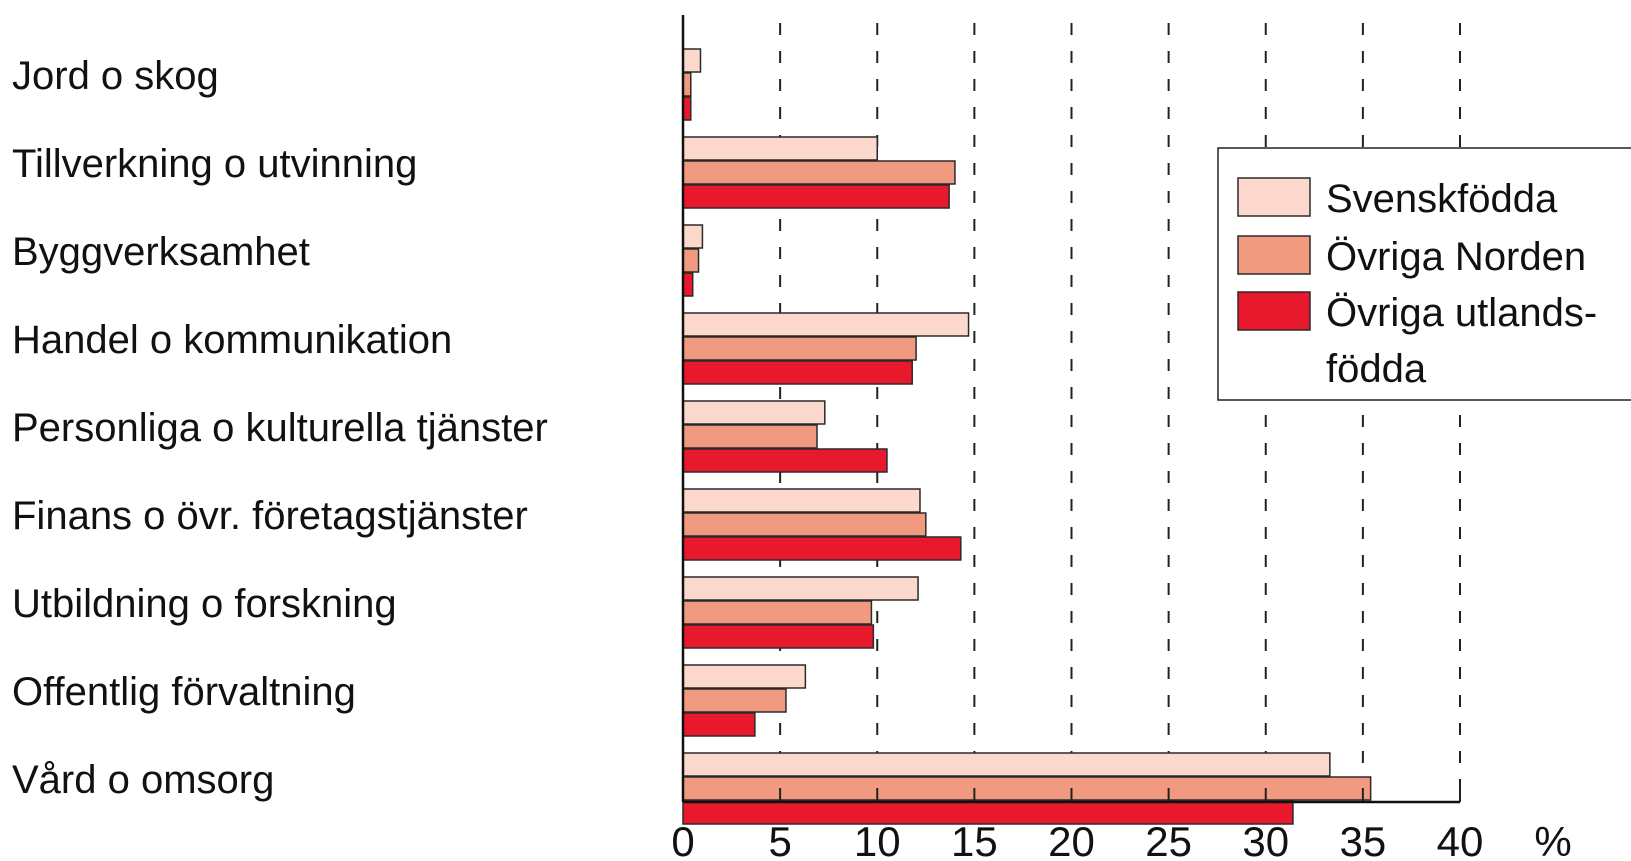 The height and width of the screenshot is (861, 1631). Describe the element at coordinates (1442, 199) in the screenshot. I see `legend-label: Svenskfödda` at that location.